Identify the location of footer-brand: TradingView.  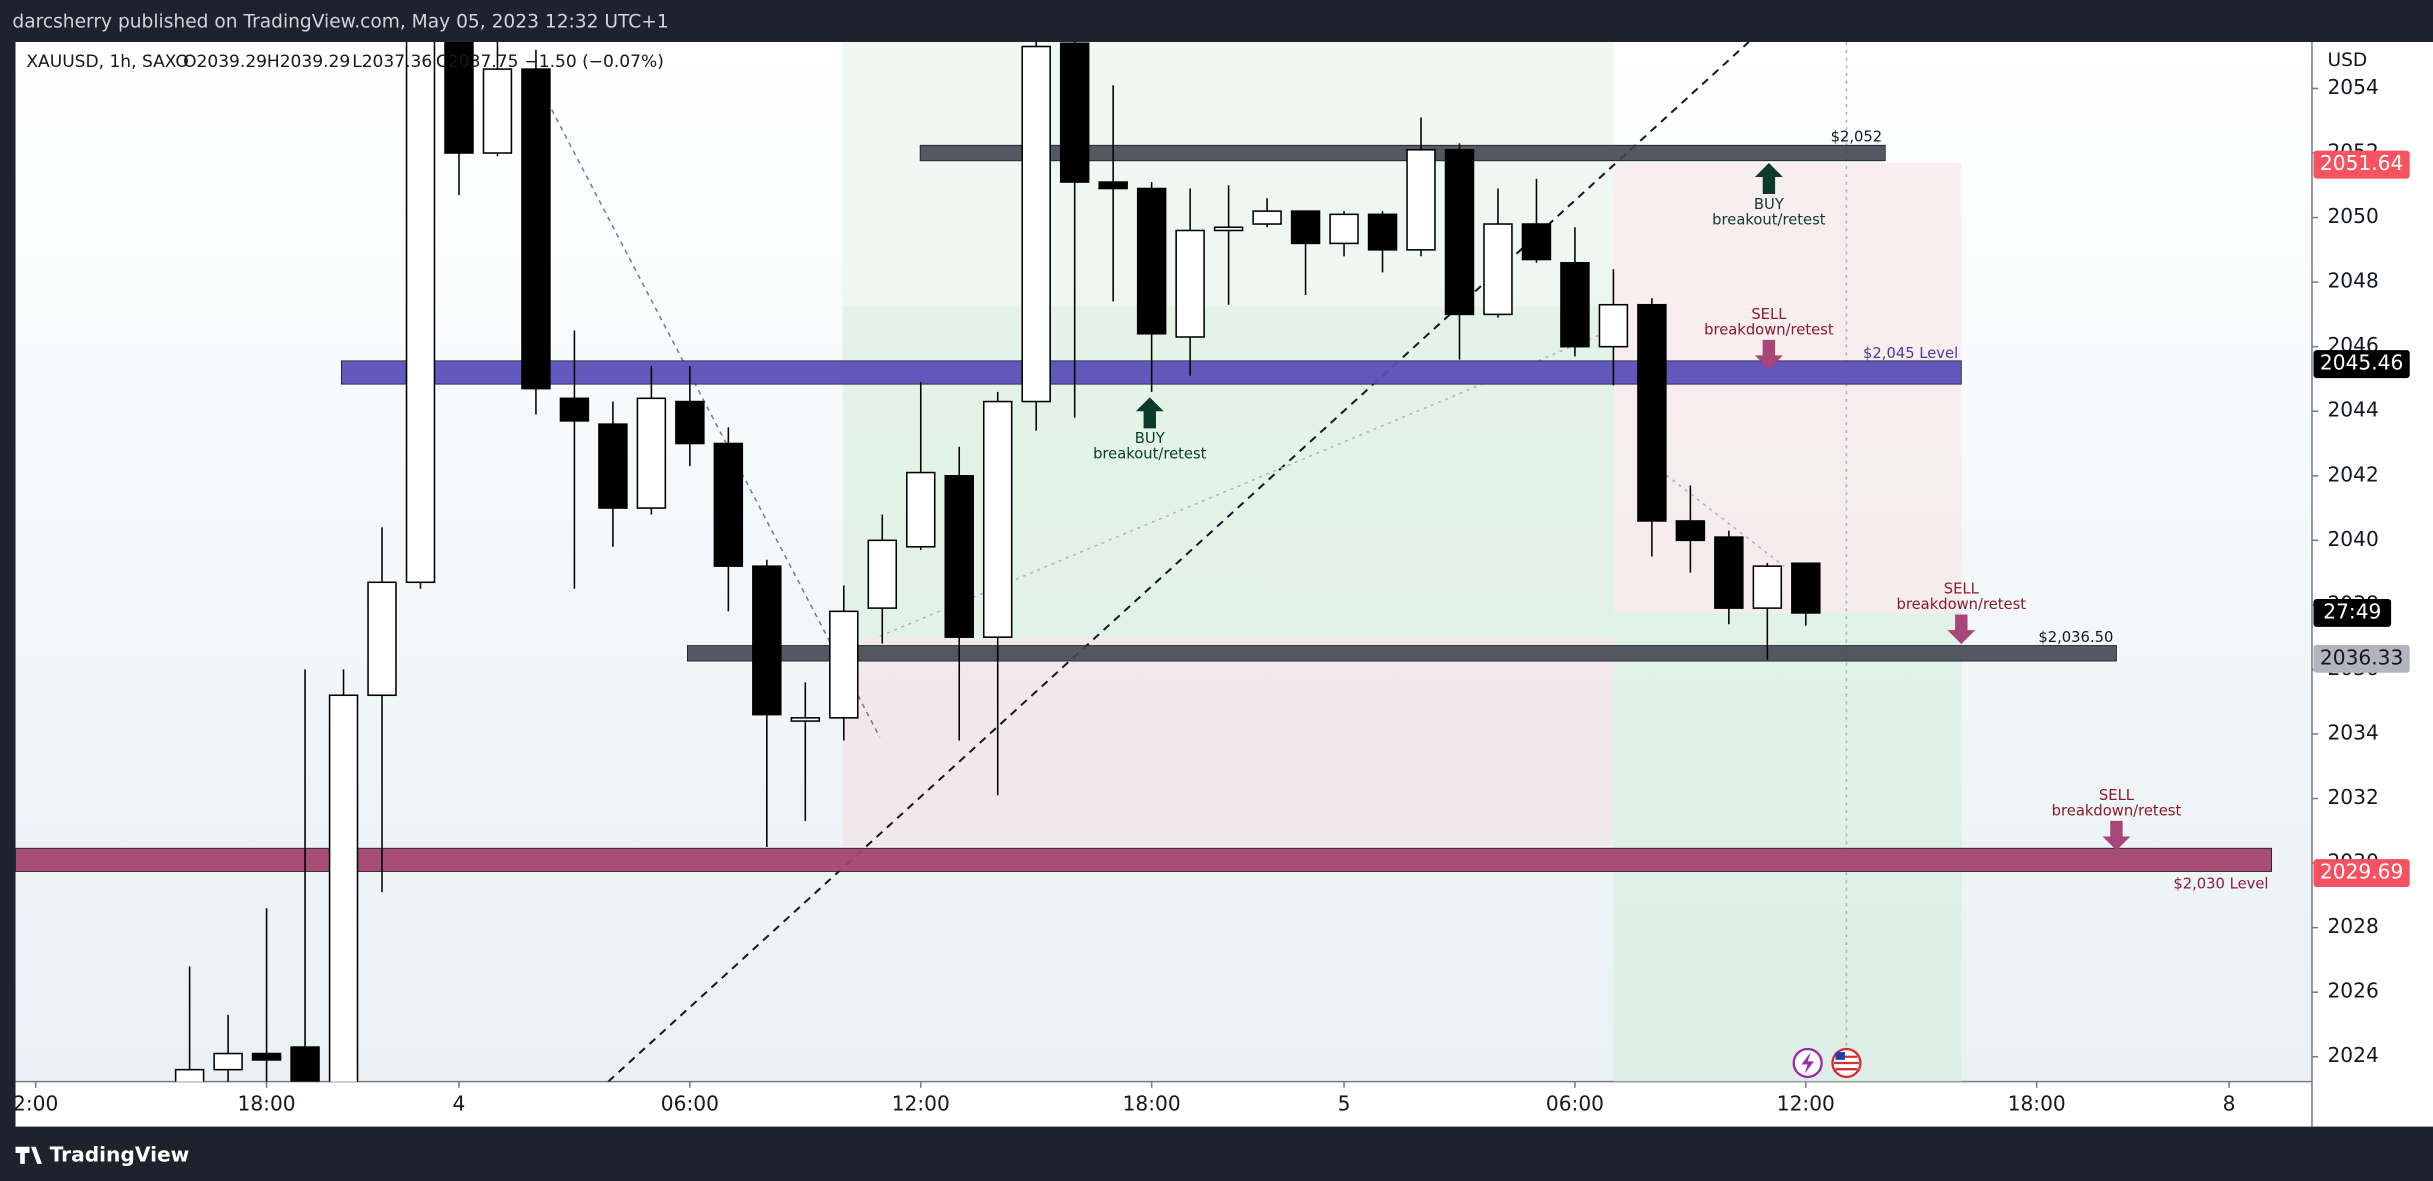
(120, 1155).